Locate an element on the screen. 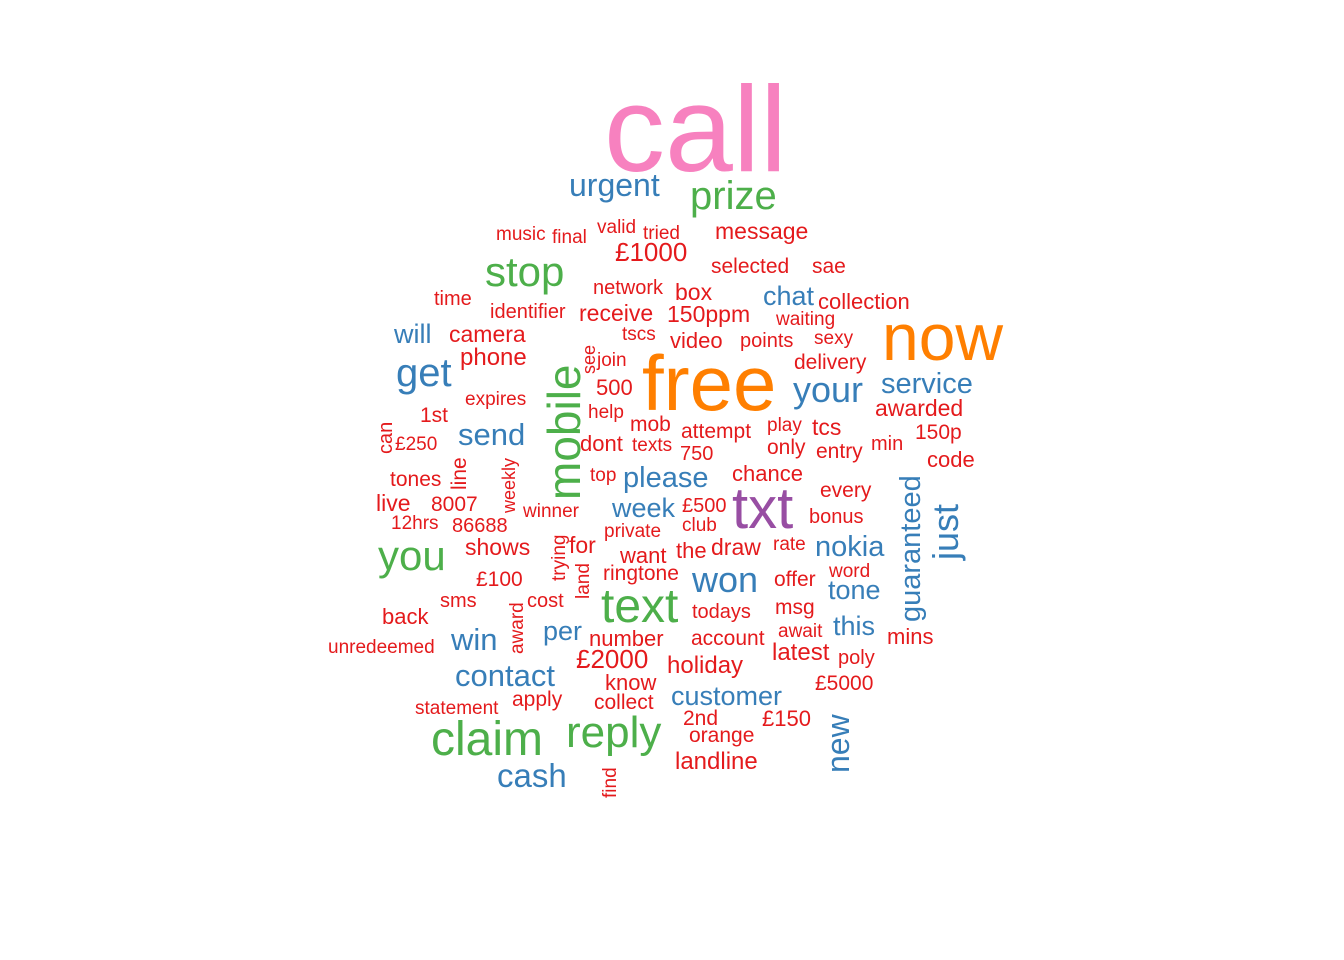 The height and width of the screenshot is (960, 1344). word-mins: mins is located at coordinates (910, 636).